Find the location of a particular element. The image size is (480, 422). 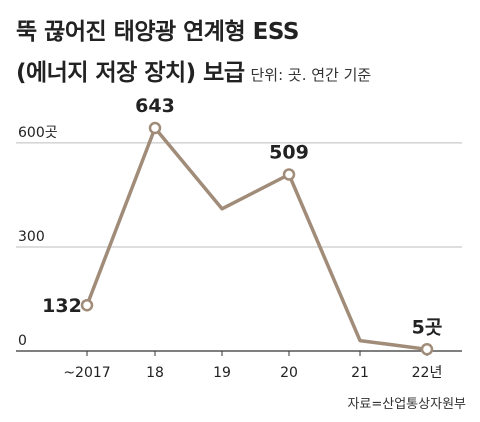

data-label-1: 643 is located at coordinates (155, 106).